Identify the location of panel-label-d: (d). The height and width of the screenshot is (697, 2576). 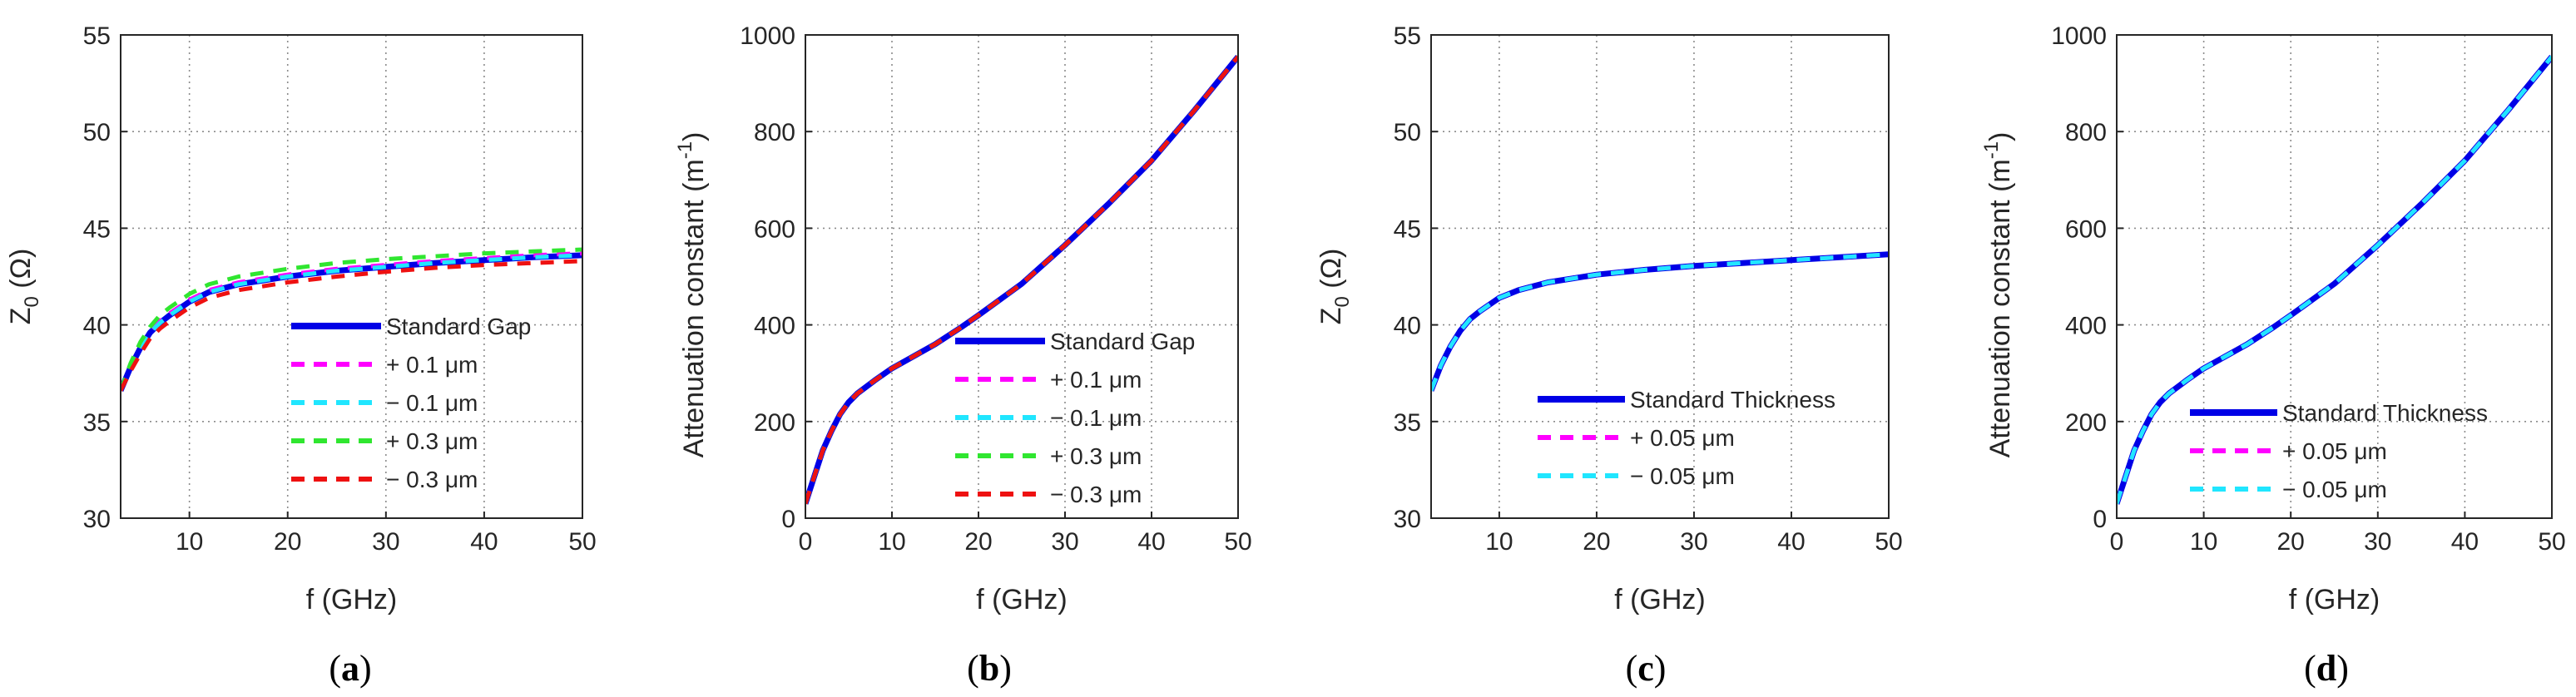
(2326, 668).